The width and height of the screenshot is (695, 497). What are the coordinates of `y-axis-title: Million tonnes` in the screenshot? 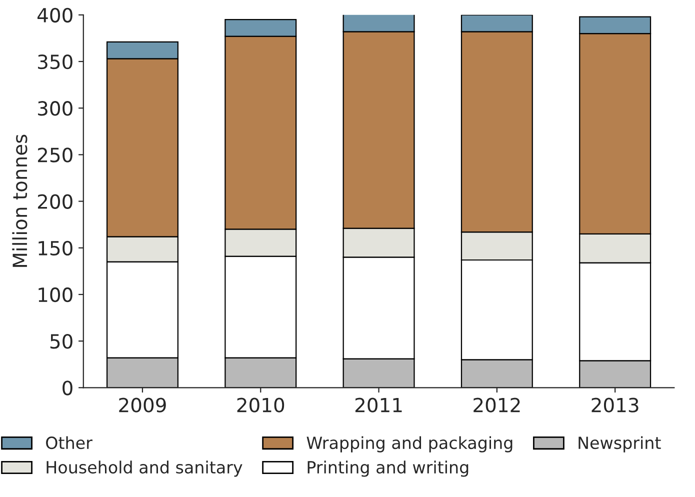 It's located at (20, 200).